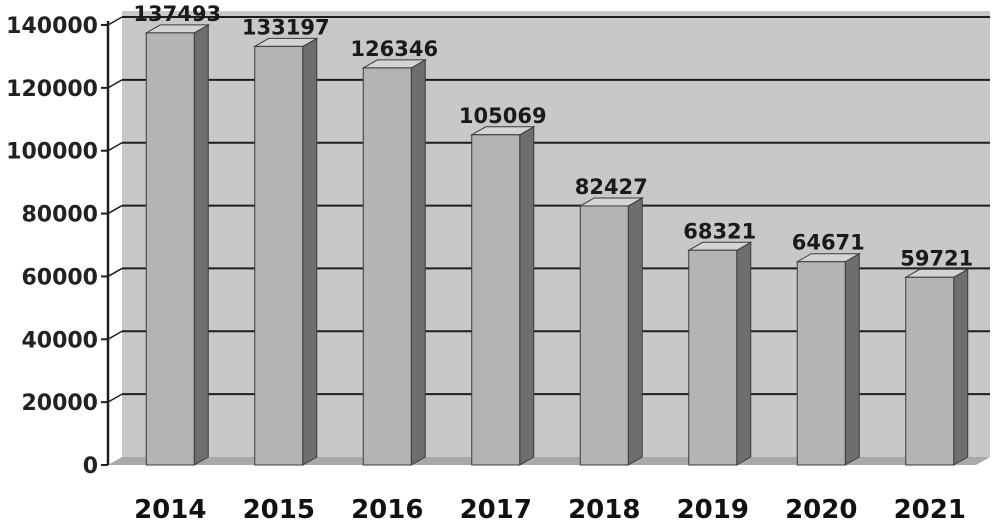 This screenshot has width=995, height=522. What do you see at coordinates (394, 49) in the screenshot?
I see `data-label: 126346` at bounding box center [394, 49].